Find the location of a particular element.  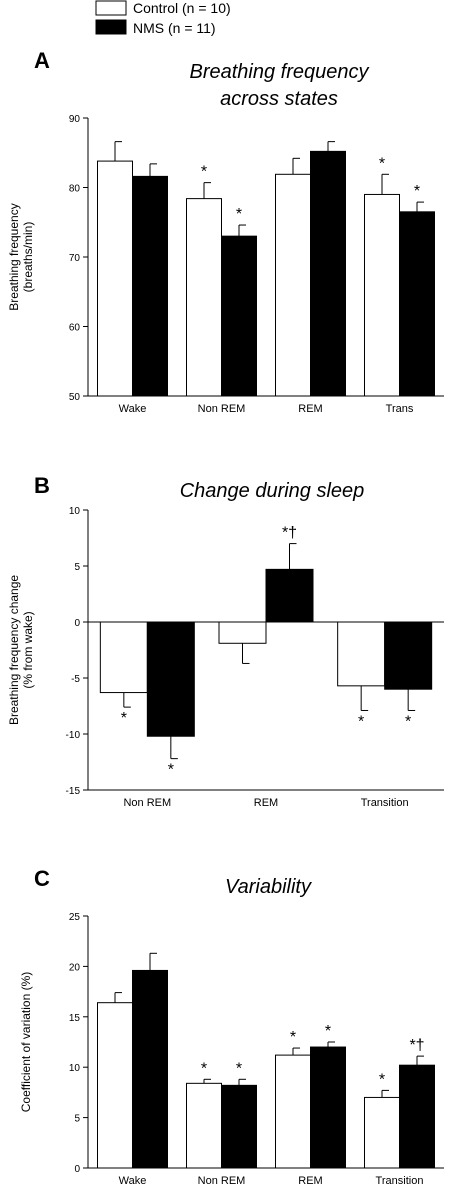

y-axis-label: Breathing frequency change is located at coordinates (14, 650).